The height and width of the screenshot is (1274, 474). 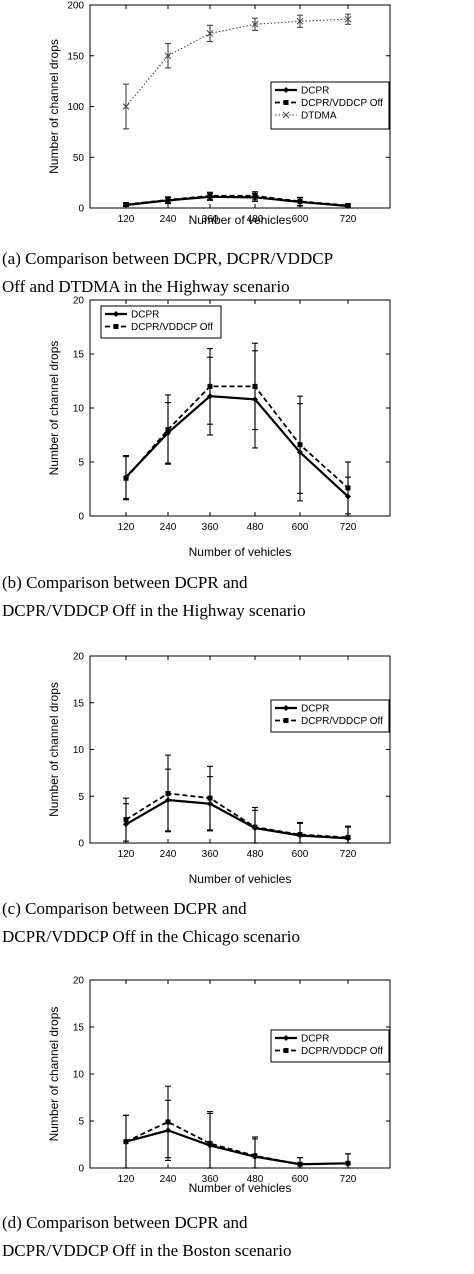 I want to click on figure-caption: (d) Comparison between DCPR and, so click(x=125, y=1222).